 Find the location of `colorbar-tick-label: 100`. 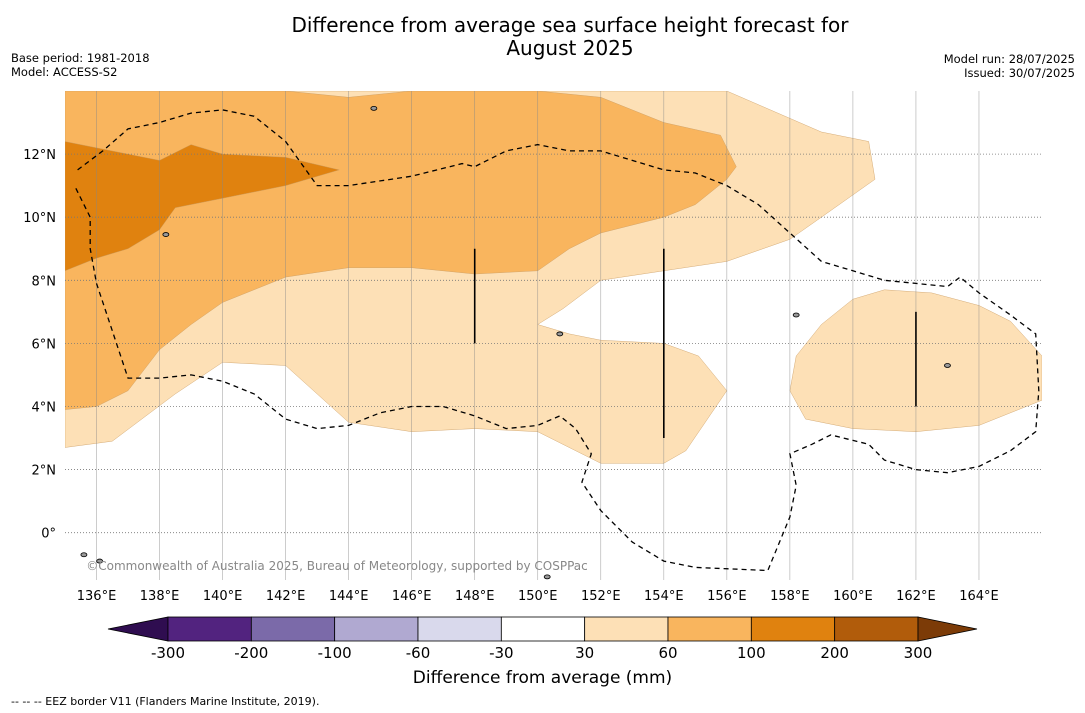

colorbar-tick-label: 100 is located at coordinates (751, 653).